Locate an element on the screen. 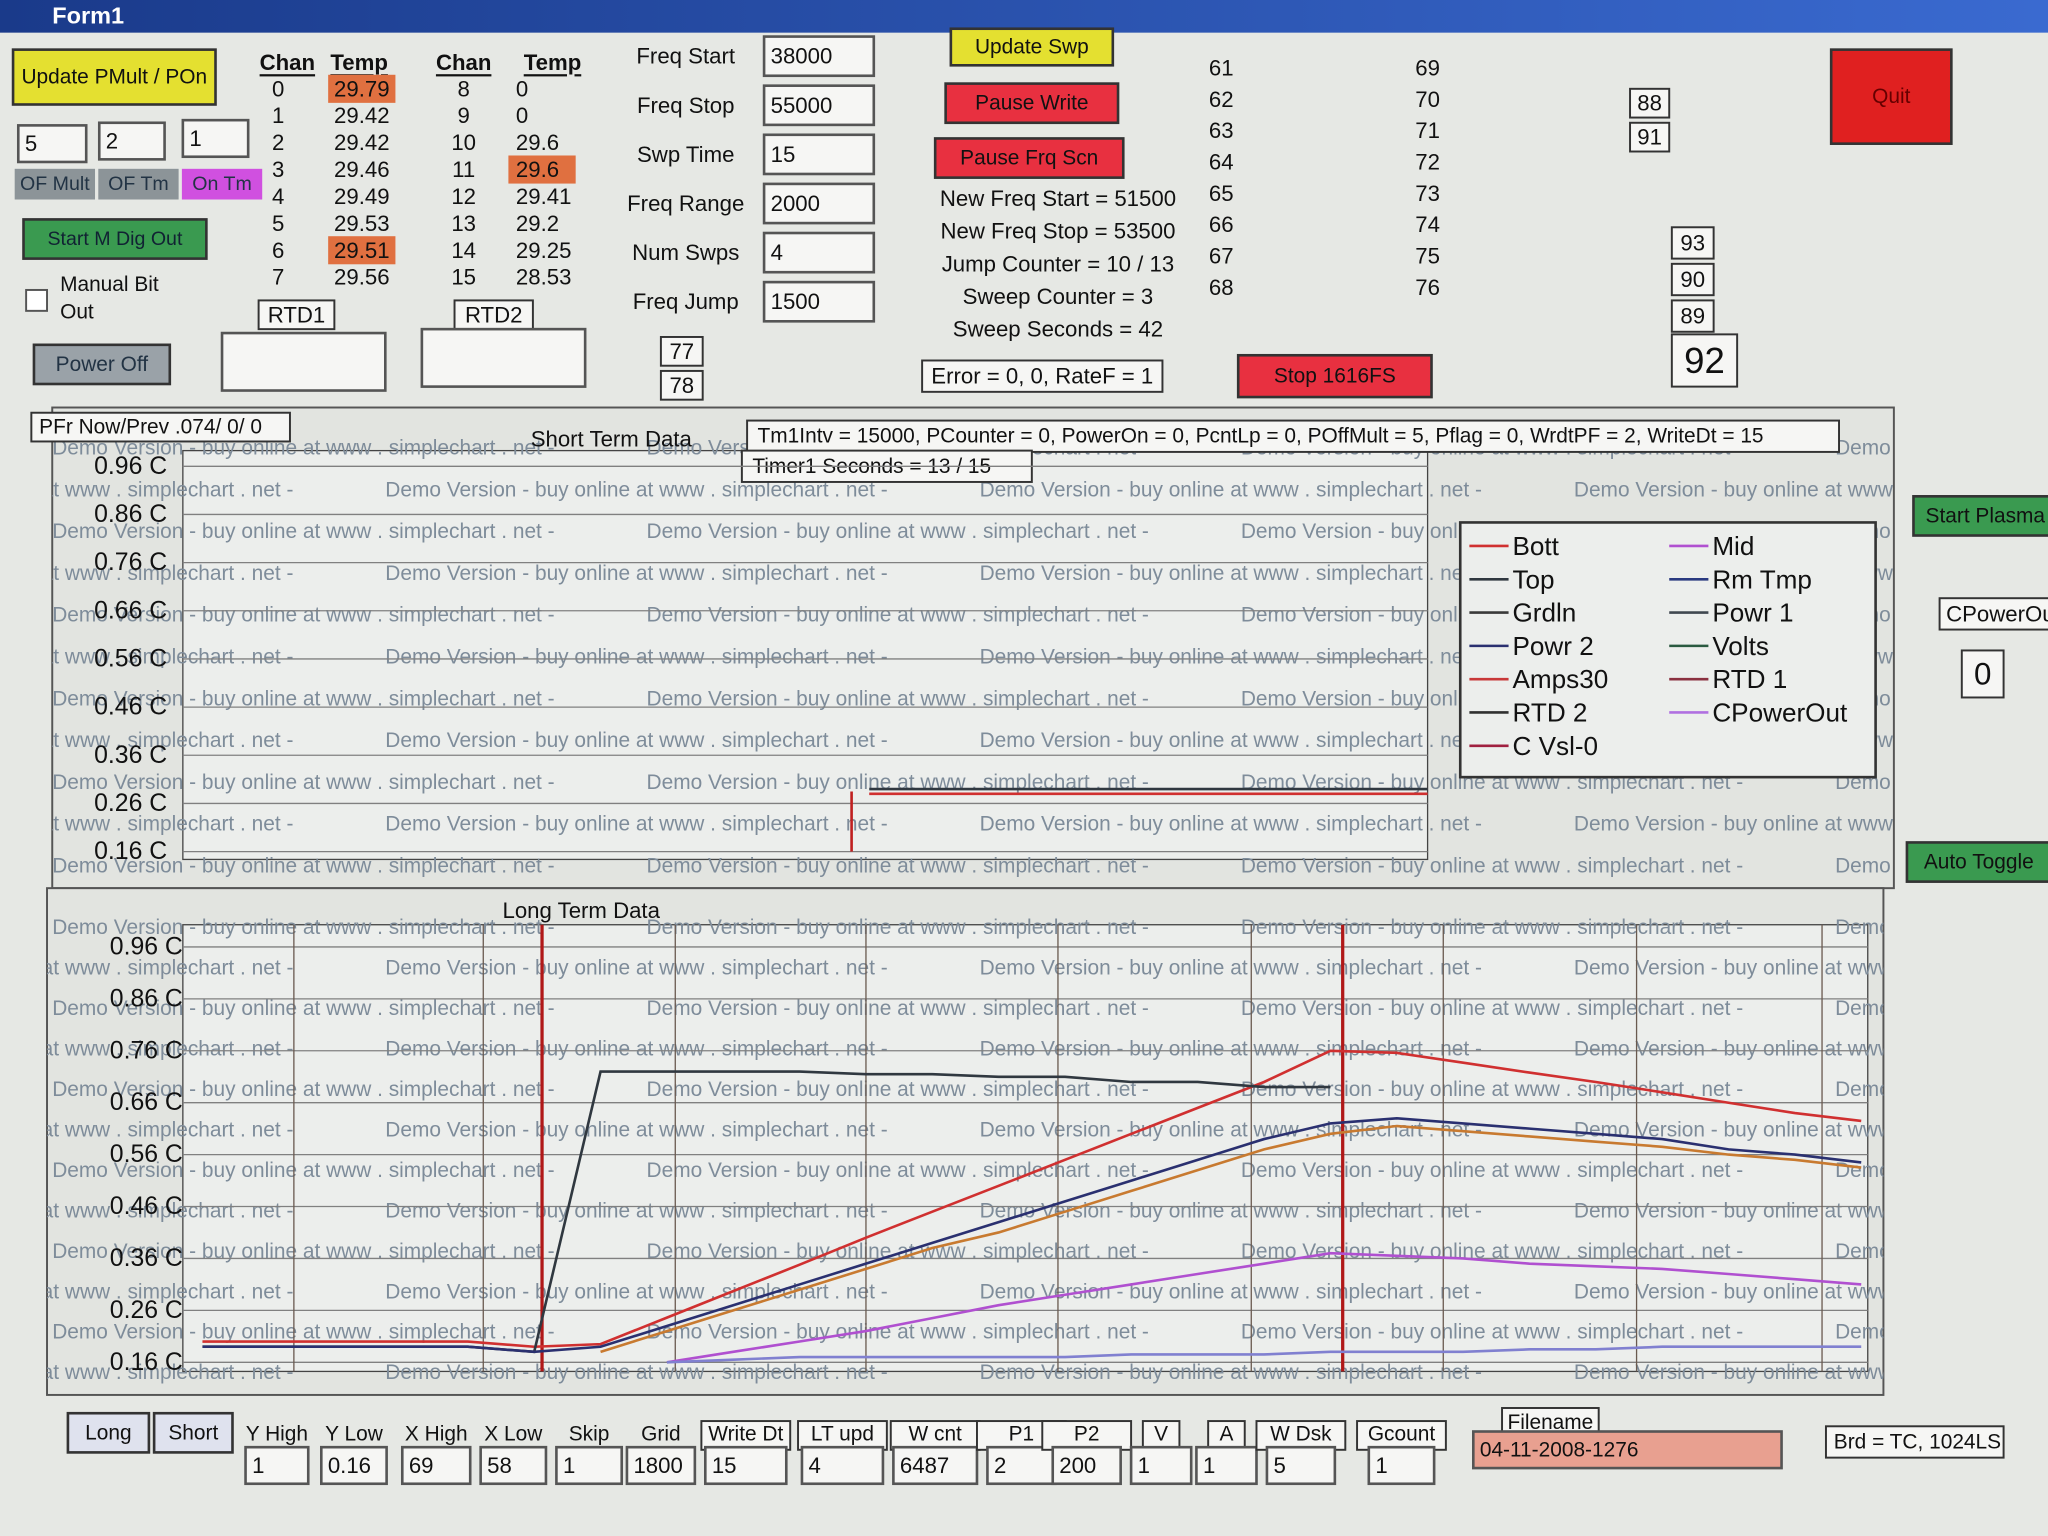  button-label: Long is located at coordinates (108, 1432).